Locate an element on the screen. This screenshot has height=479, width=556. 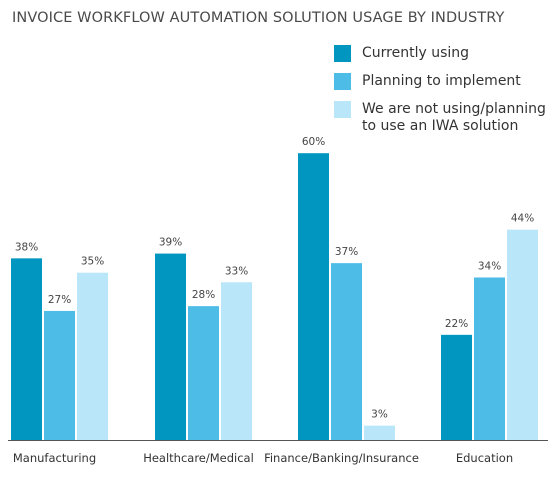
data-label-healthcare-medical-0: 39% is located at coordinates (170, 243).